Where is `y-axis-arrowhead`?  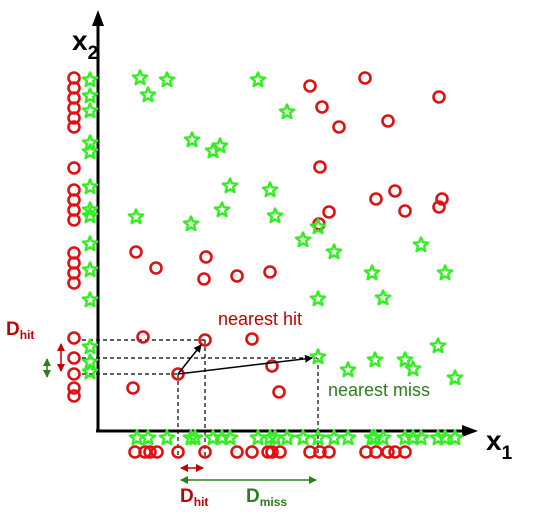 y-axis-arrowhead is located at coordinates (98, 18).